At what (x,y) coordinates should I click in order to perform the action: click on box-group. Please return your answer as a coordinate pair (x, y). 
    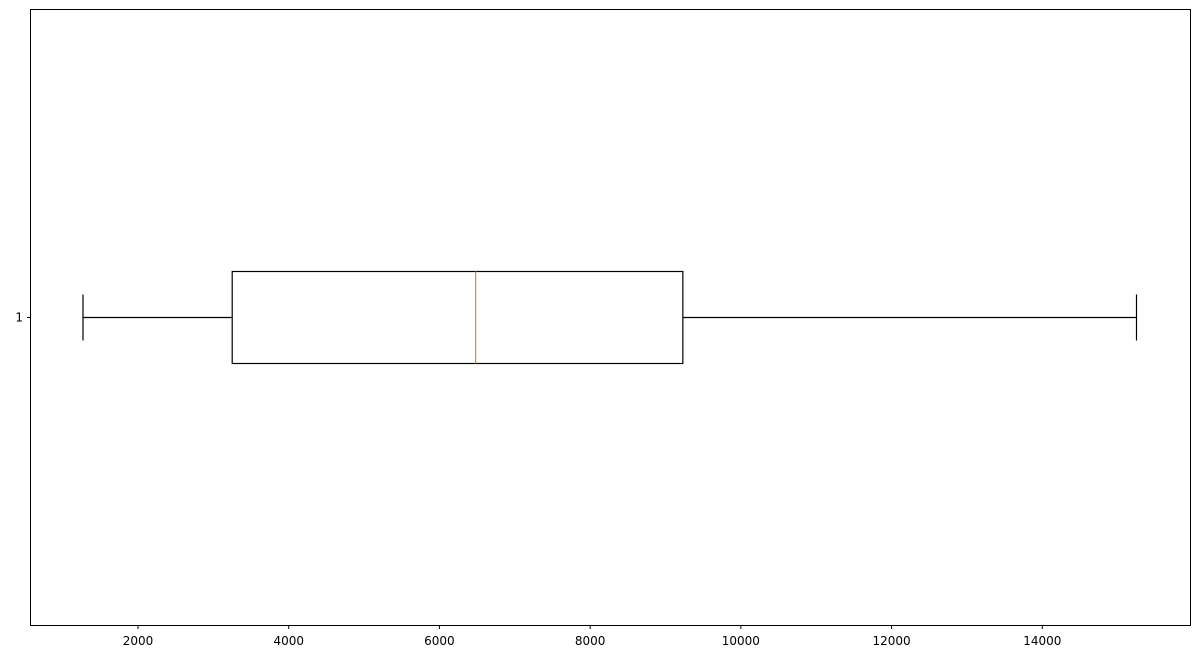
    Looking at the image, I should click on (610, 317).